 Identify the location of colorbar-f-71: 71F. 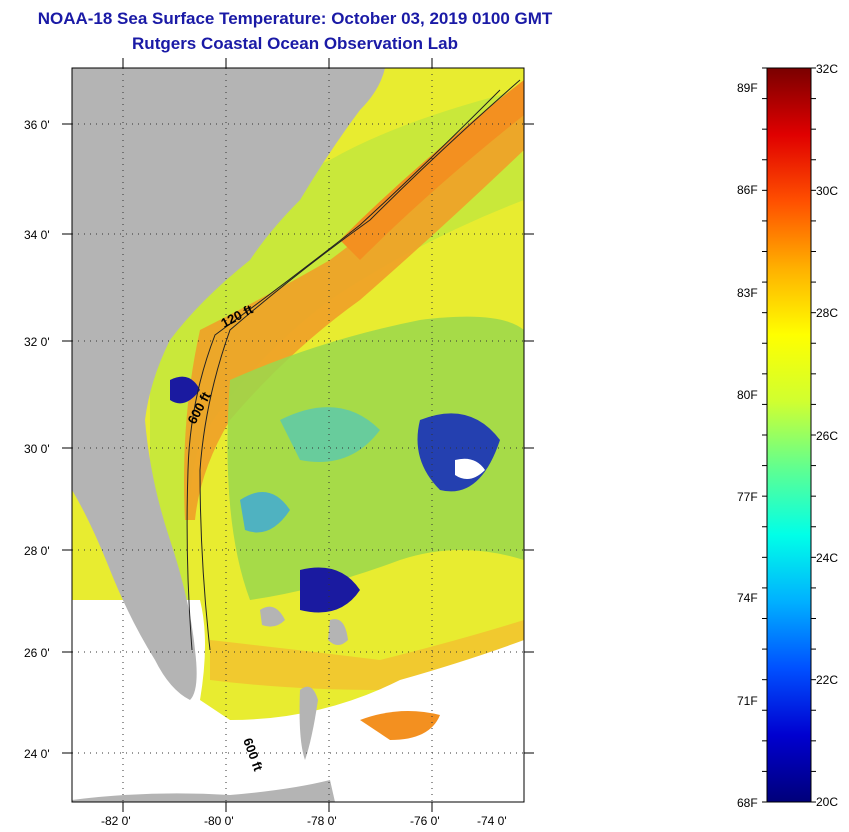
(747, 701).